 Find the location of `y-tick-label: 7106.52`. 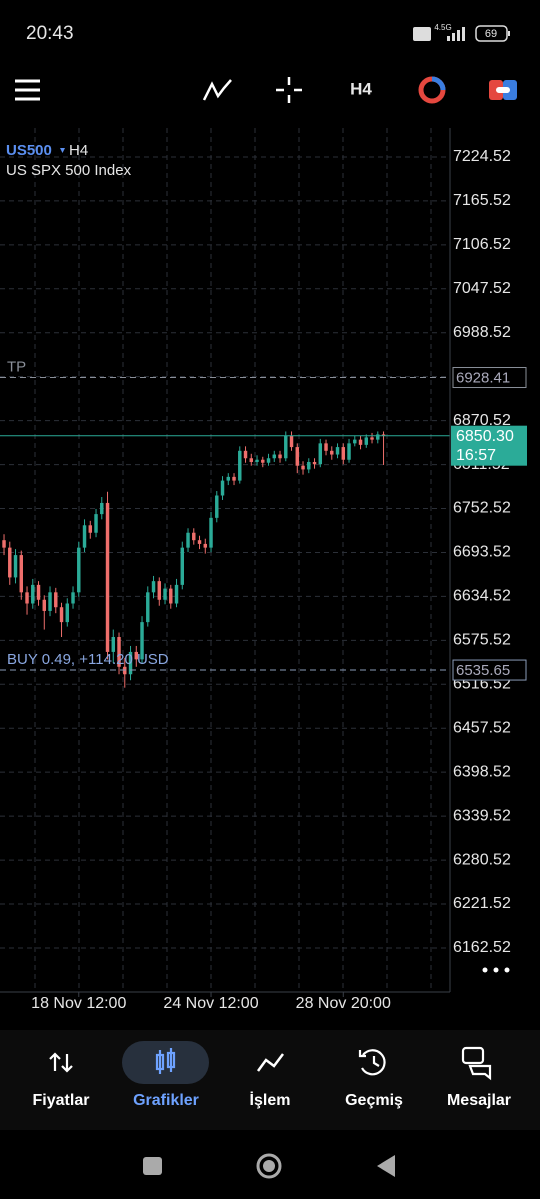

y-tick-label: 7106.52 is located at coordinates (482, 244).